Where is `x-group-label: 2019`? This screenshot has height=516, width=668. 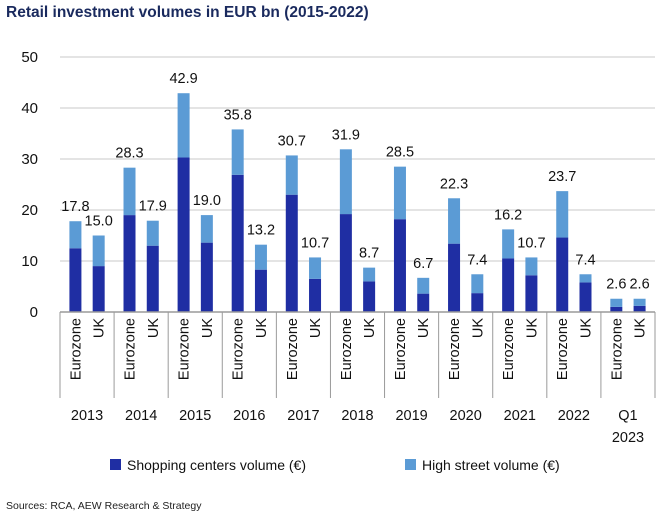 x-group-label: 2019 is located at coordinates (411, 416).